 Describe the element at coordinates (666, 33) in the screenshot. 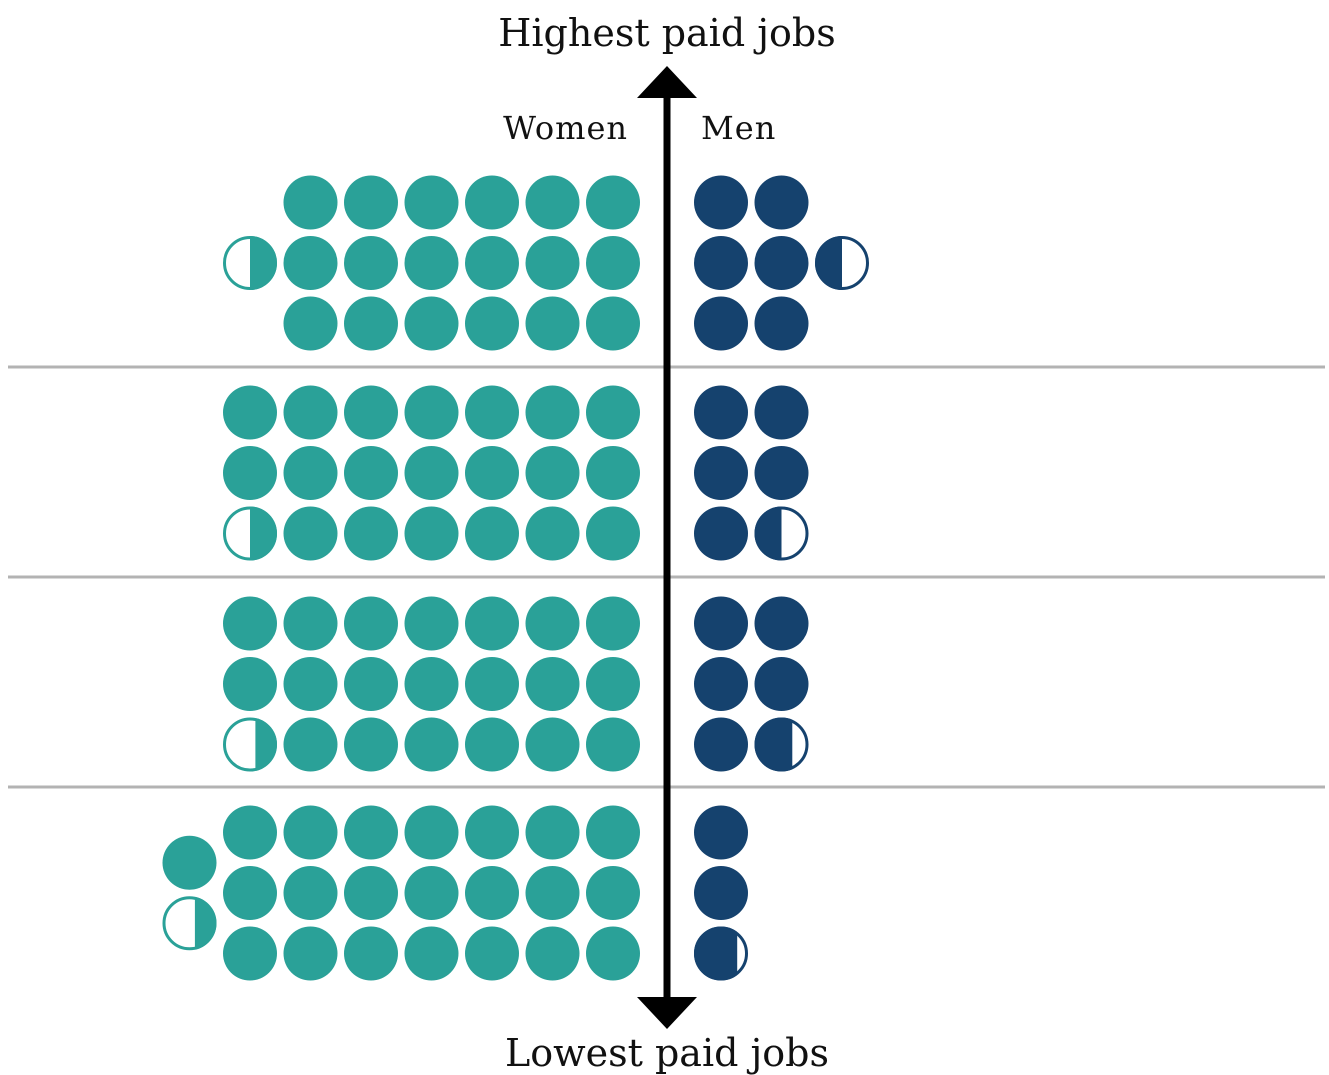

I see `top-label: Highest paid jobs` at that location.